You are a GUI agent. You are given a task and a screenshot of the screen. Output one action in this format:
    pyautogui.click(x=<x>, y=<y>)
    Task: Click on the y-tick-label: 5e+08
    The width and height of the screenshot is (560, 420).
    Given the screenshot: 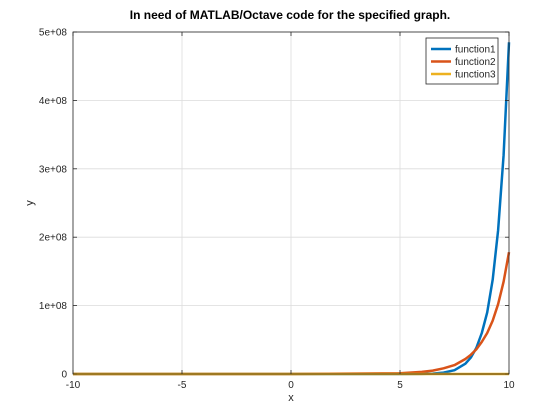 What is the action you would take?
    pyautogui.click(x=53, y=33)
    